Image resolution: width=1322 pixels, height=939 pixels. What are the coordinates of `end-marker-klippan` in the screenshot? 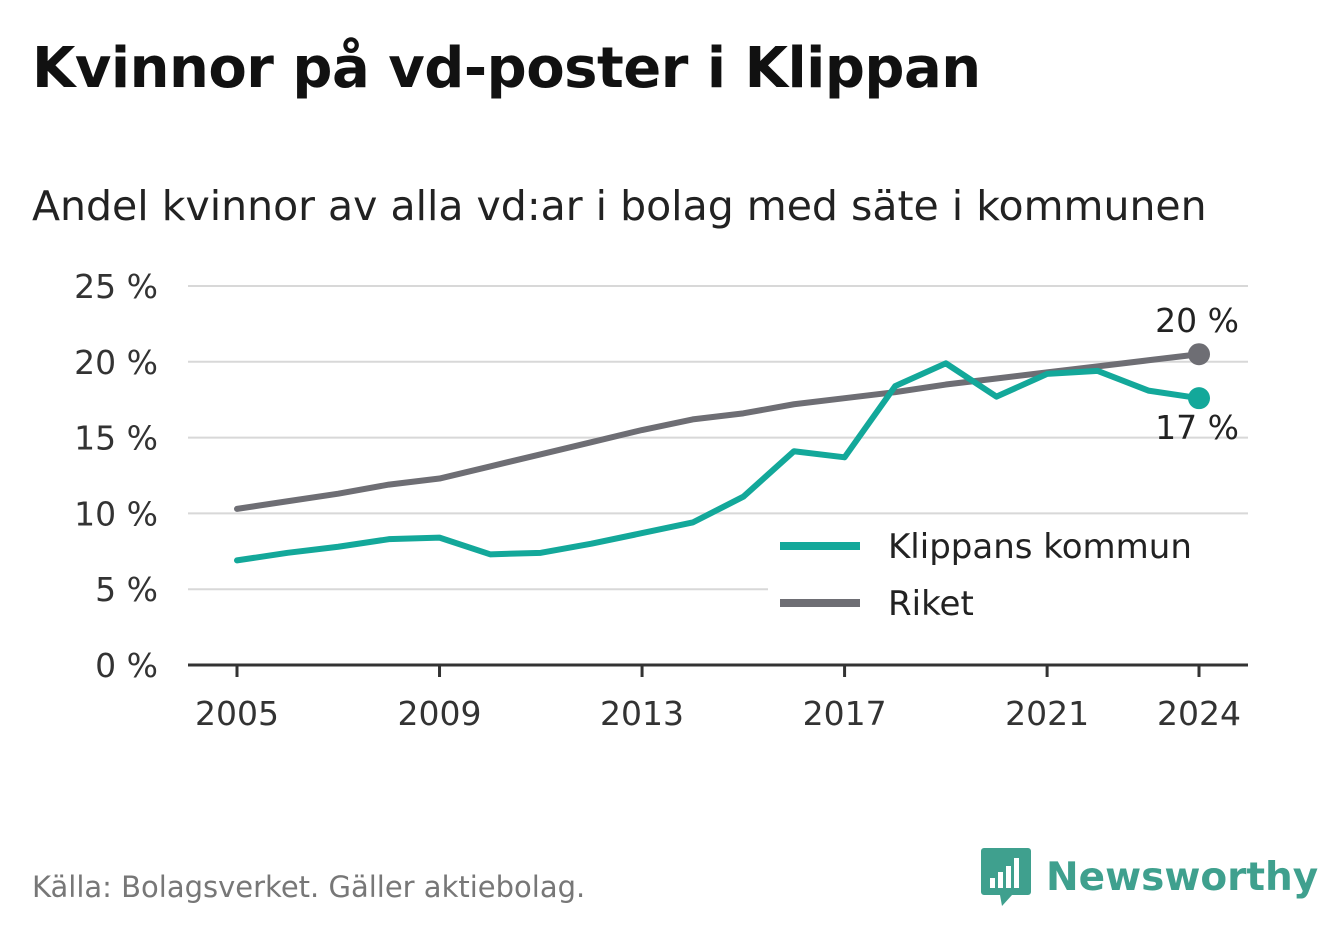 It's located at (1199, 398).